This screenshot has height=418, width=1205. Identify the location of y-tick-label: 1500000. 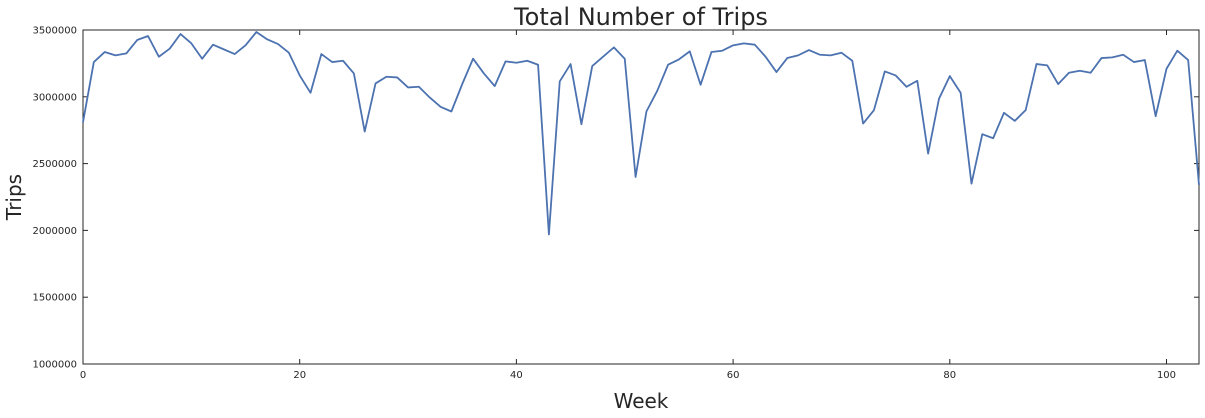
(54, 298).